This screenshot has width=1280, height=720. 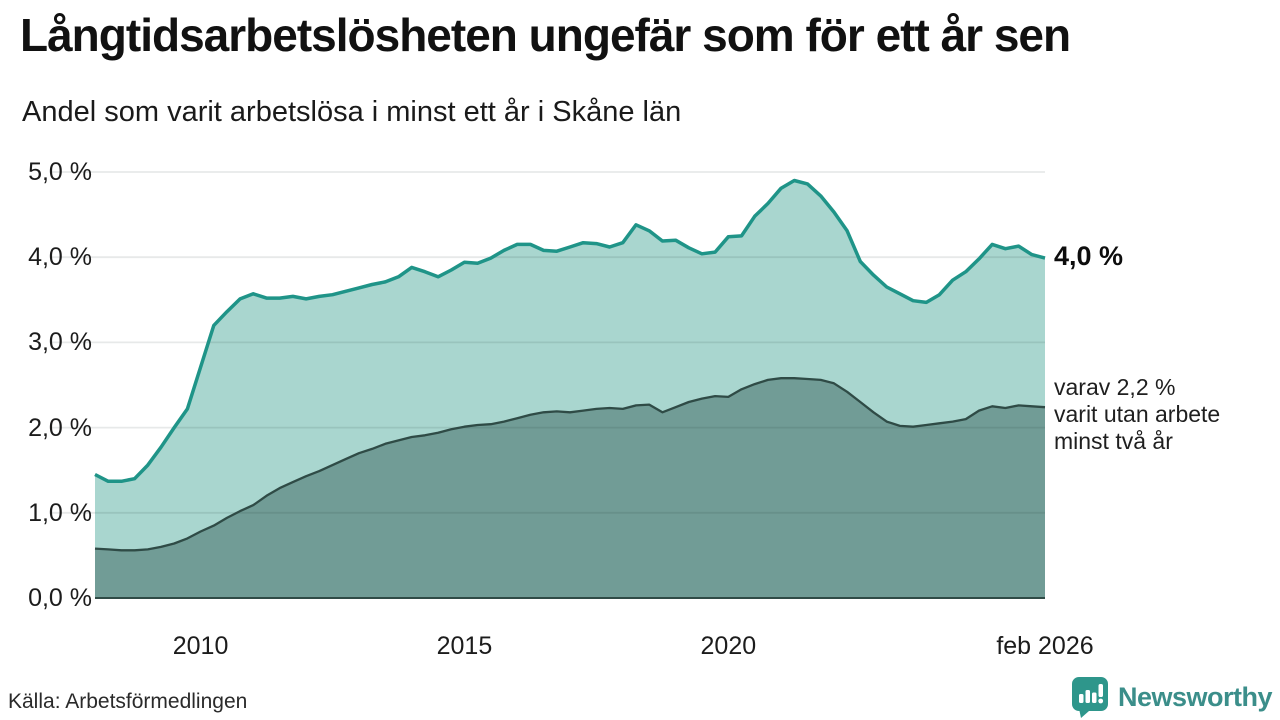 I want to click on brand-logo: Newsworthy, so click(x=1172, y=697).